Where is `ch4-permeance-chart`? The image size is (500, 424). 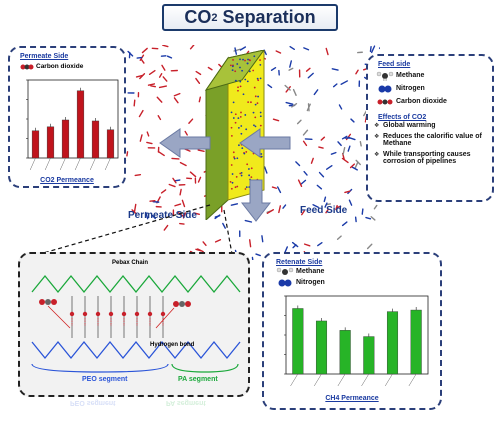
ch4-permeance-chart is located at coordinates (356, 341).